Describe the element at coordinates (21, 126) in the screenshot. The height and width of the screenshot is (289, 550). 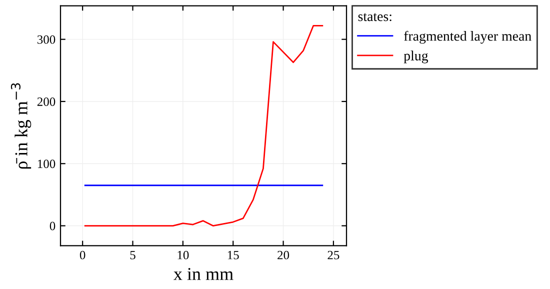
I see `y-axis-title: ρ̄ in kg m$^{−3}$` at that location.